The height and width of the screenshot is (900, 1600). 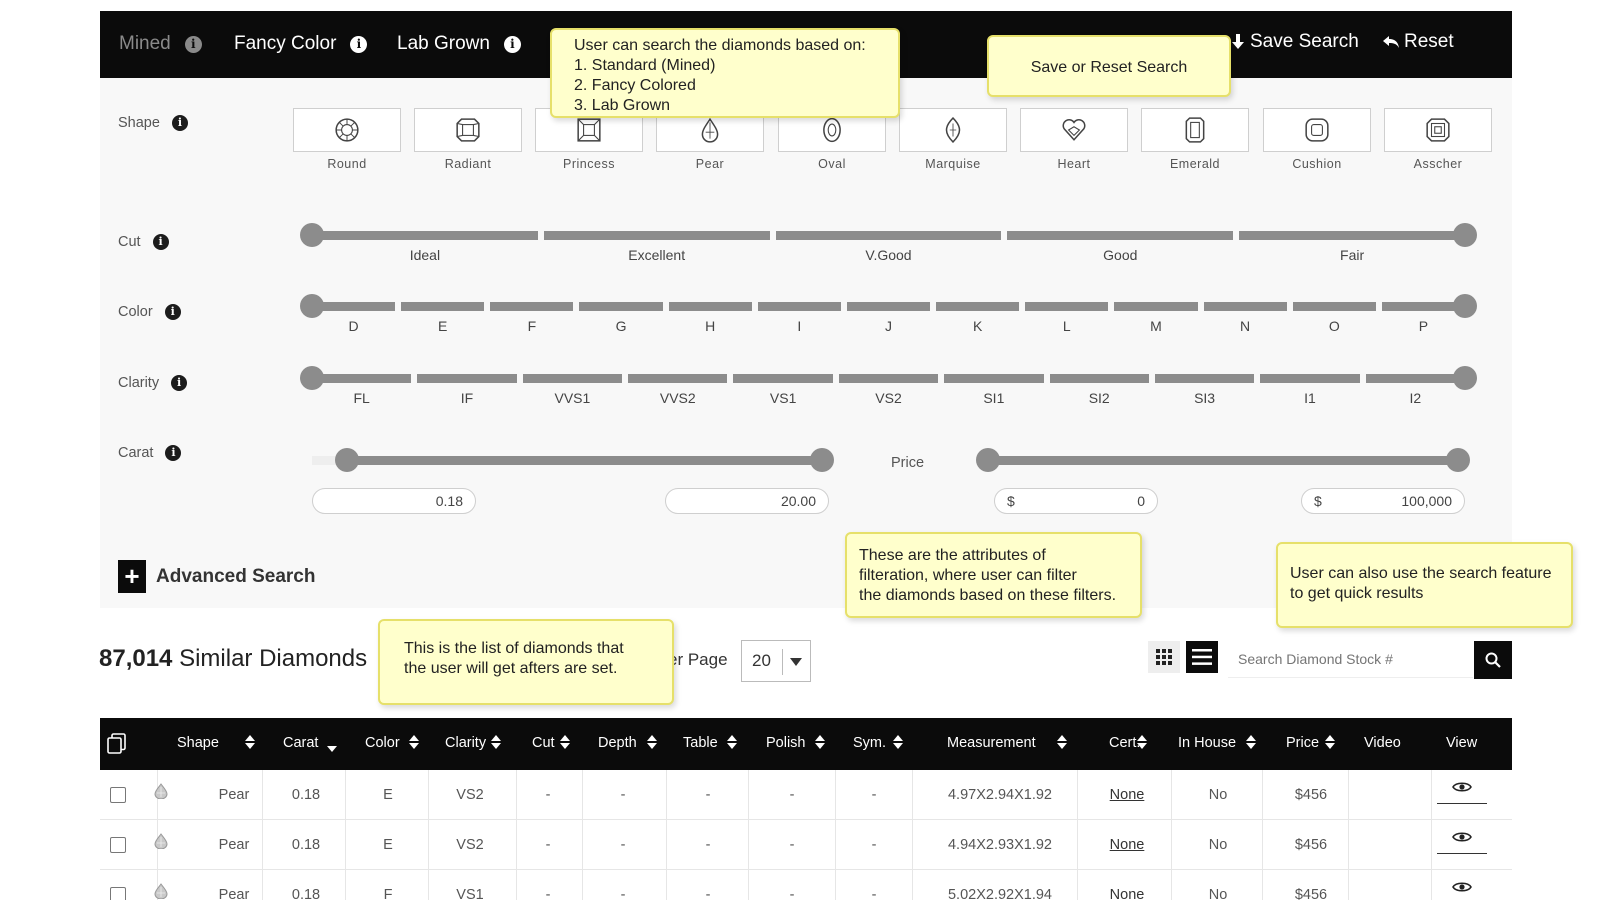 What do you see at coordinates (988, 460) in the screenshot?
I see `price-min-handle` at bounding box center [988, 460].